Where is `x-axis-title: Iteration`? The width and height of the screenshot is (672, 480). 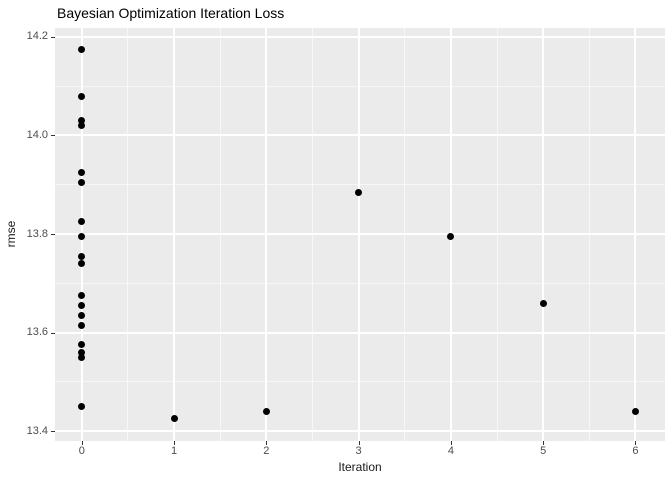
x-axis-title: Iteration is located at coordinates (360, 467).